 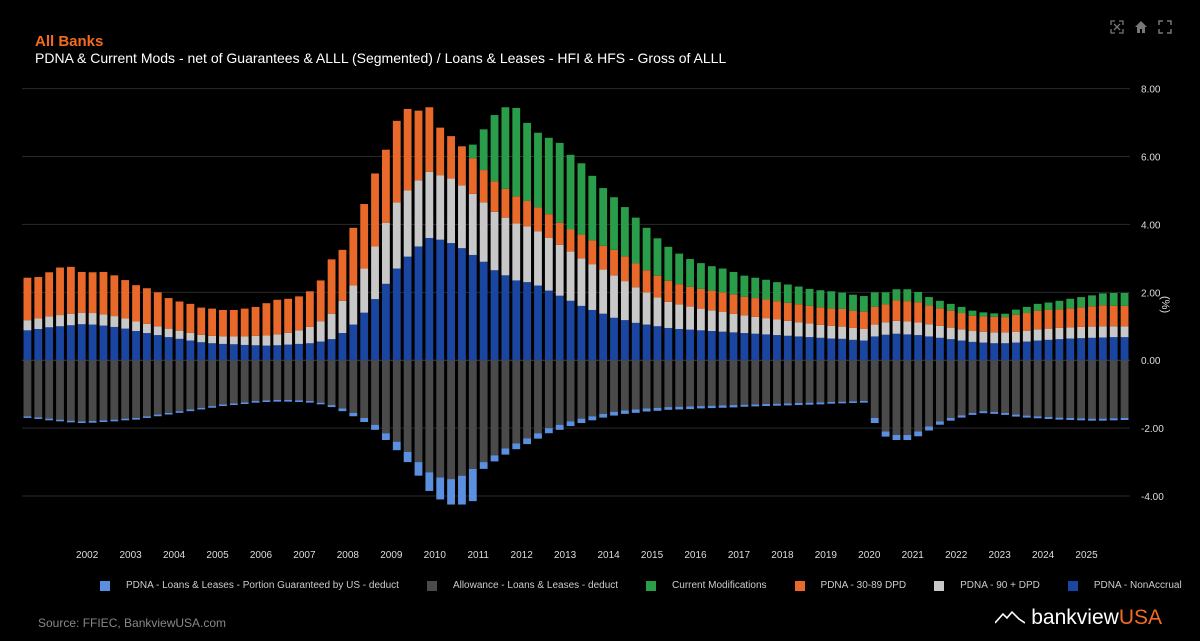 What do you see at coordinates (1086, 555) in the screenshot?
I see `x-tick-label: 2025` at bounding box center [1086, 555].